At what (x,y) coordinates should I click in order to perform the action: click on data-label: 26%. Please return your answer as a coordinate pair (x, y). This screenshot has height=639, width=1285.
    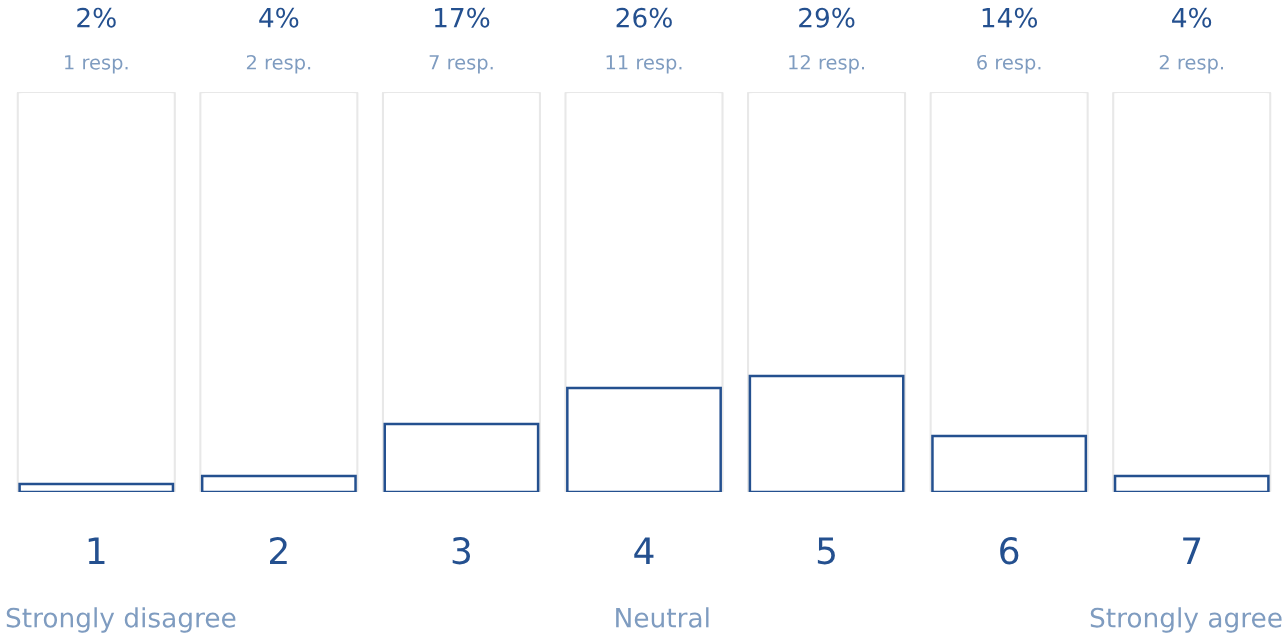
    Looking at the image, I should click on (644, 17).